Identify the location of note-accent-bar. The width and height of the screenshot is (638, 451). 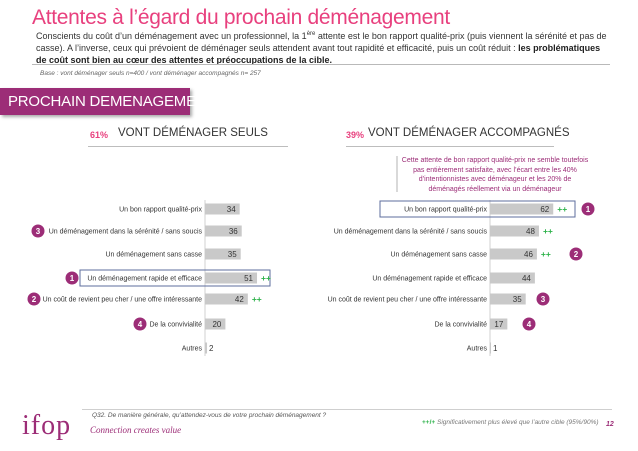
(397, 174).